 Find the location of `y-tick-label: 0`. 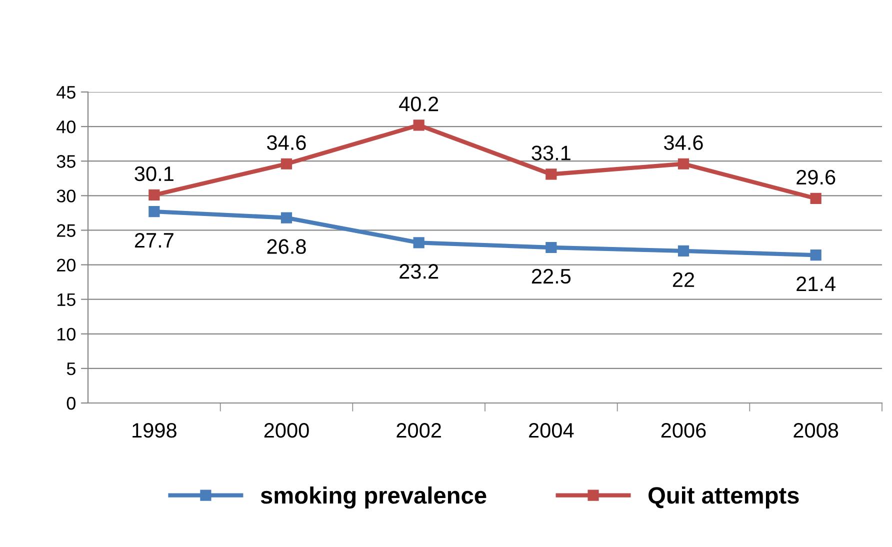

y-tick-label: 0 is located at coordinates (71, 403).